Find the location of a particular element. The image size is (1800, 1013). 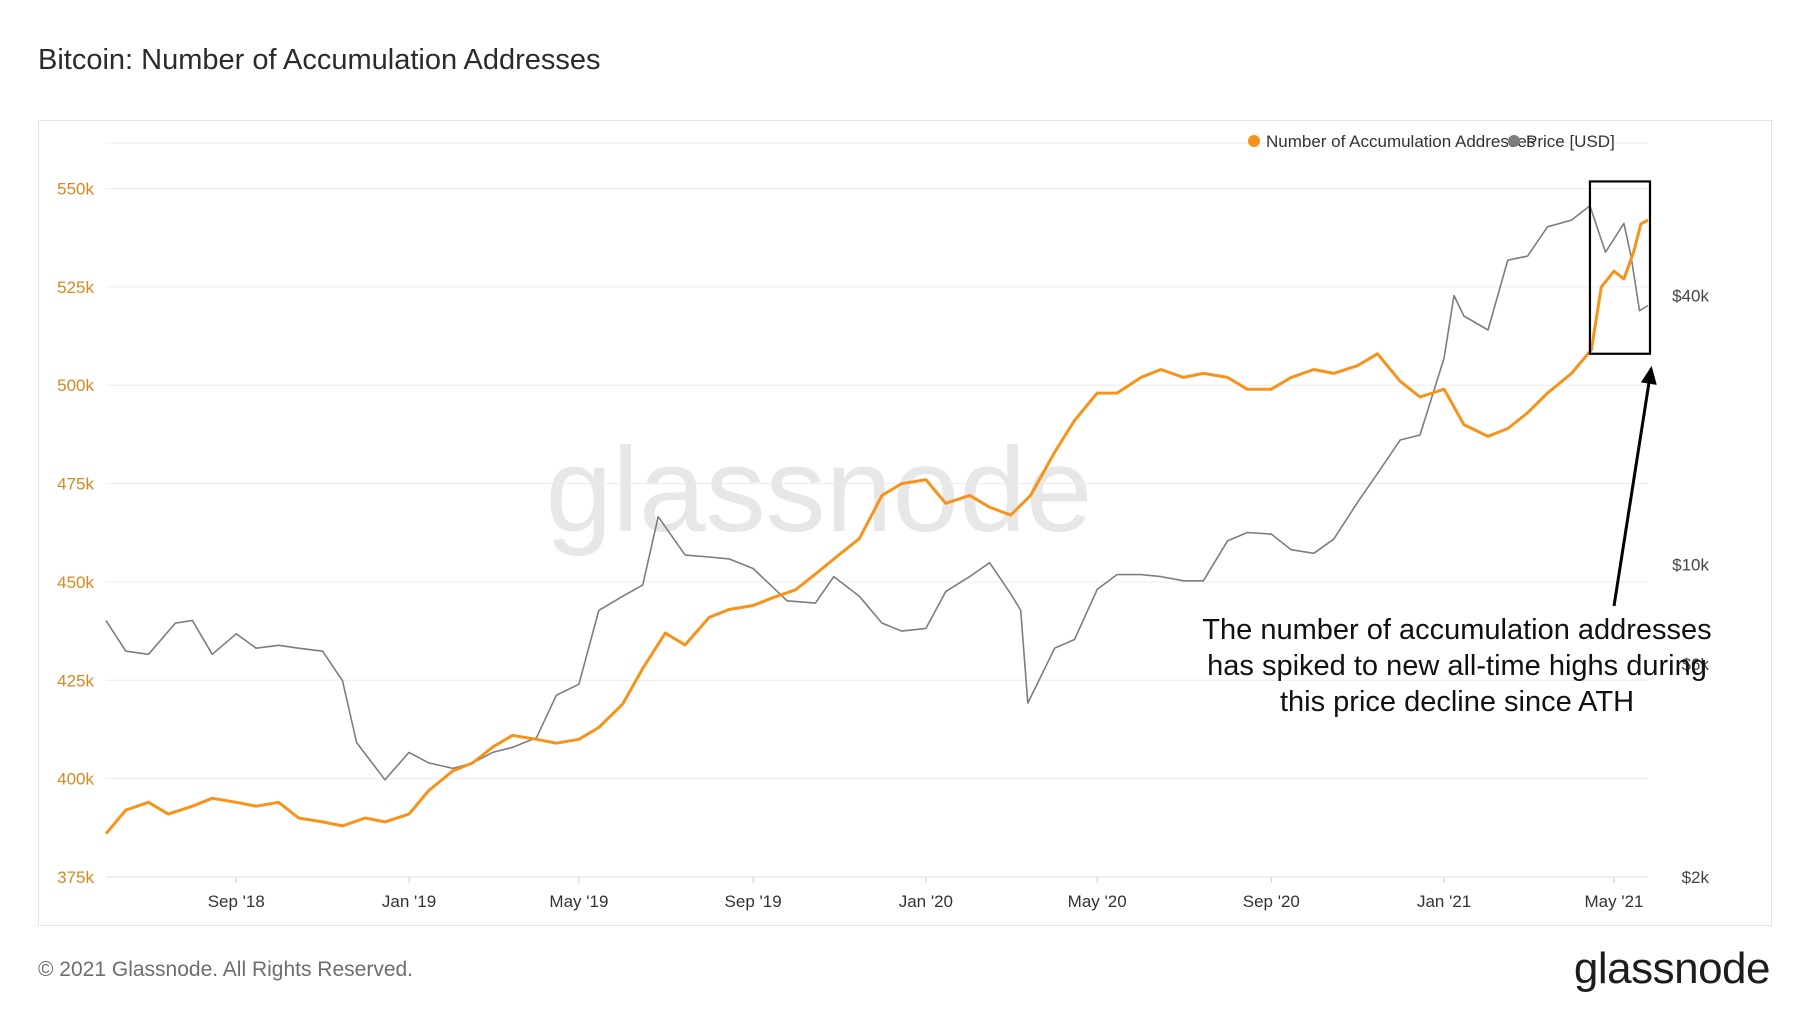

annotation-text-line: The number of accumulation addresses is located at coordinates (1456, 630).